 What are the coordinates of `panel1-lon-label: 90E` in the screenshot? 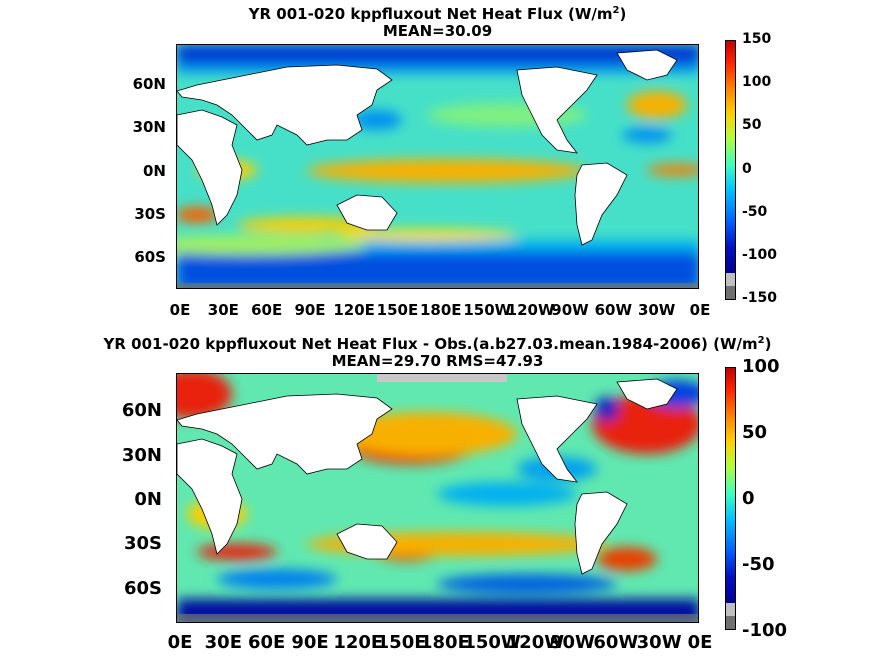 It's located at (310, 310).